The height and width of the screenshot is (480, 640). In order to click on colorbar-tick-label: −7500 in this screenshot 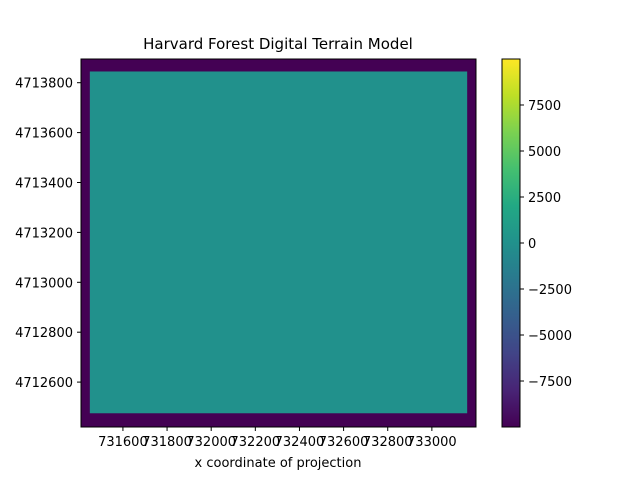, I will do `click(550, 382)`.